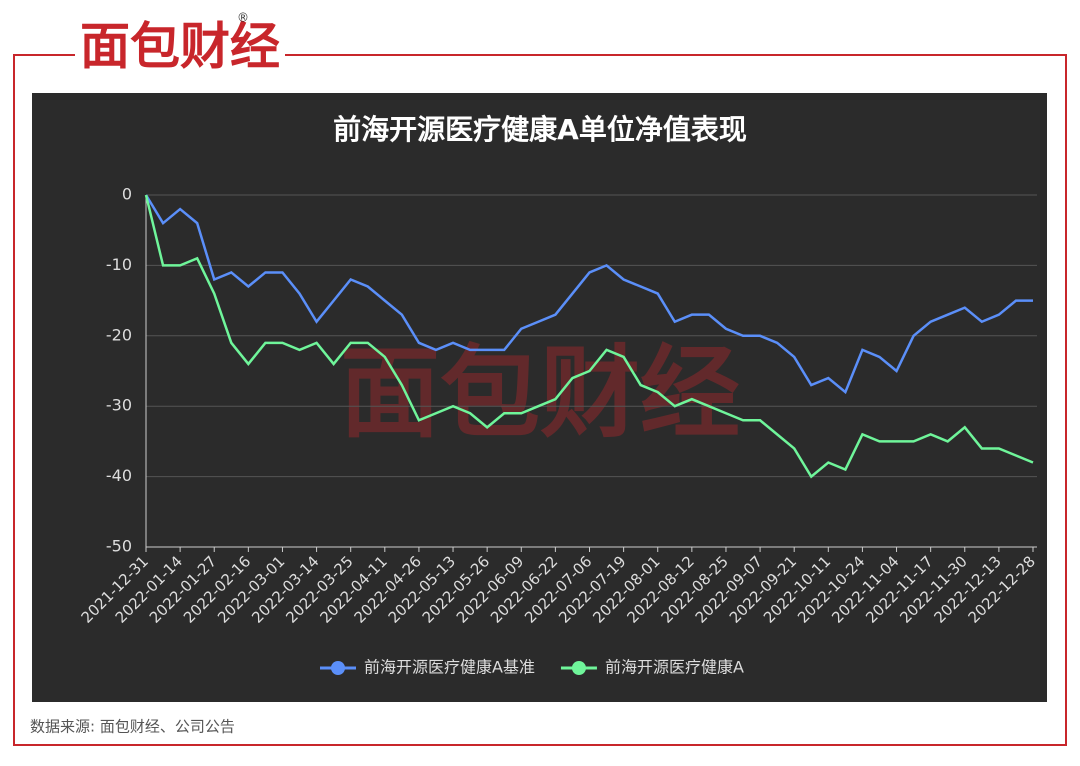  Describe the element at coordinates (119, 405) in the screenshot. I see `y-tick-label: -30` at that location.